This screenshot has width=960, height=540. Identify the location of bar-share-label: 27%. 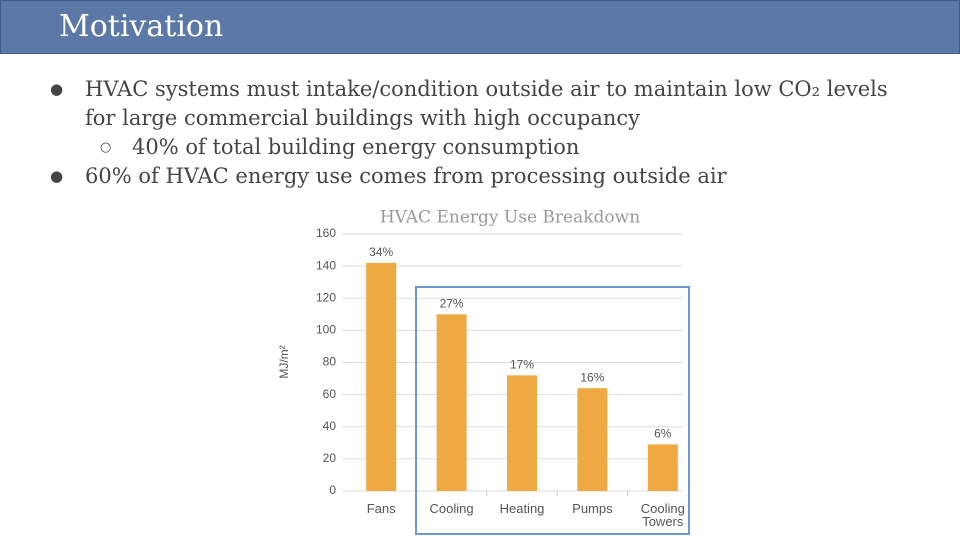
(452, 303).